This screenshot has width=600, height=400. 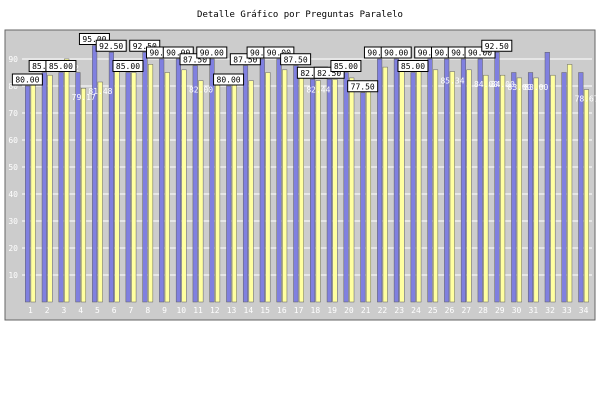 I want to click on data-label-flag: 77.50, so click(x=363, y=86).